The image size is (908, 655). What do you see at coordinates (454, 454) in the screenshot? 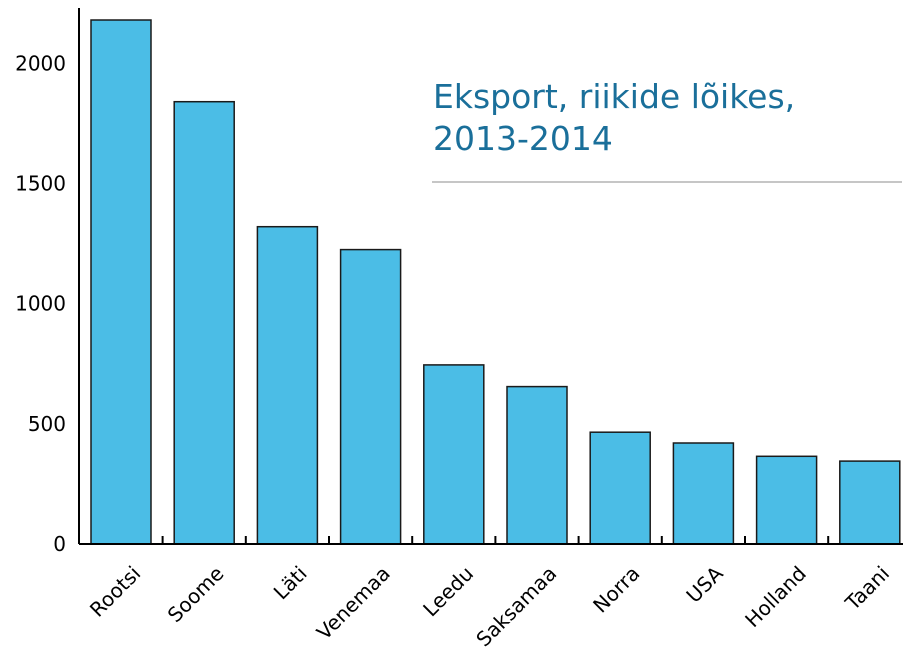
I see `bar-leedu` at bounding box center [454, 454].